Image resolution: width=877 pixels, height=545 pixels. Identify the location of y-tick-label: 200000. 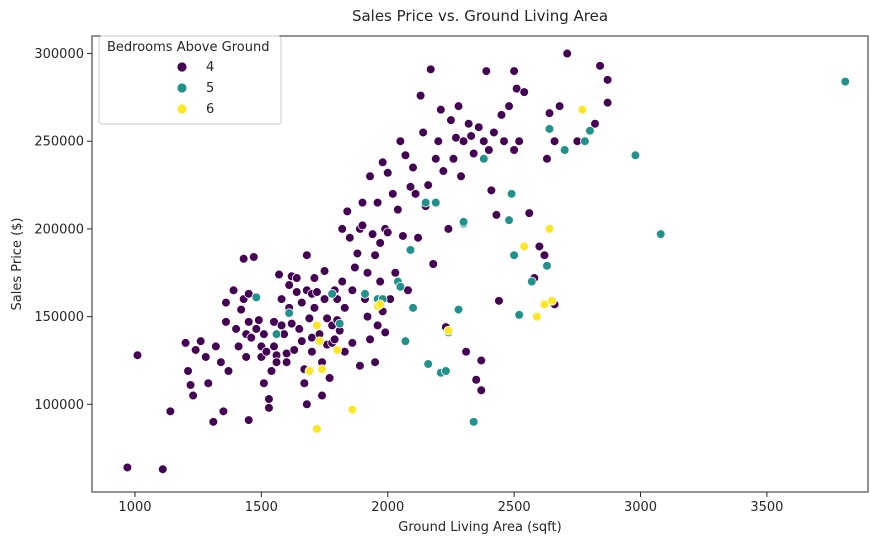
(59, 229).